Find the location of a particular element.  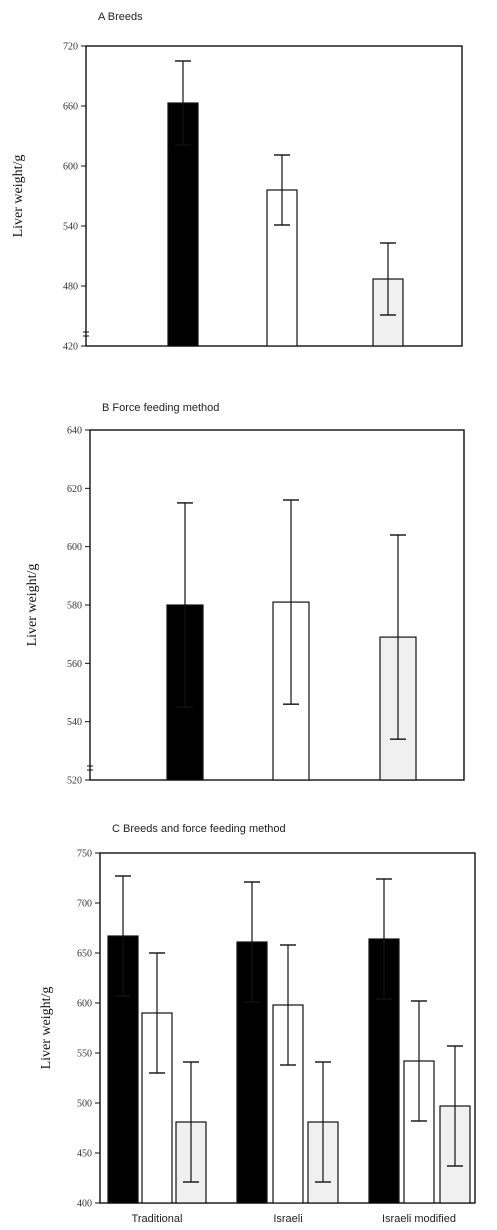

panel-title: B Force feeding method is located at coordinates (160, 408).